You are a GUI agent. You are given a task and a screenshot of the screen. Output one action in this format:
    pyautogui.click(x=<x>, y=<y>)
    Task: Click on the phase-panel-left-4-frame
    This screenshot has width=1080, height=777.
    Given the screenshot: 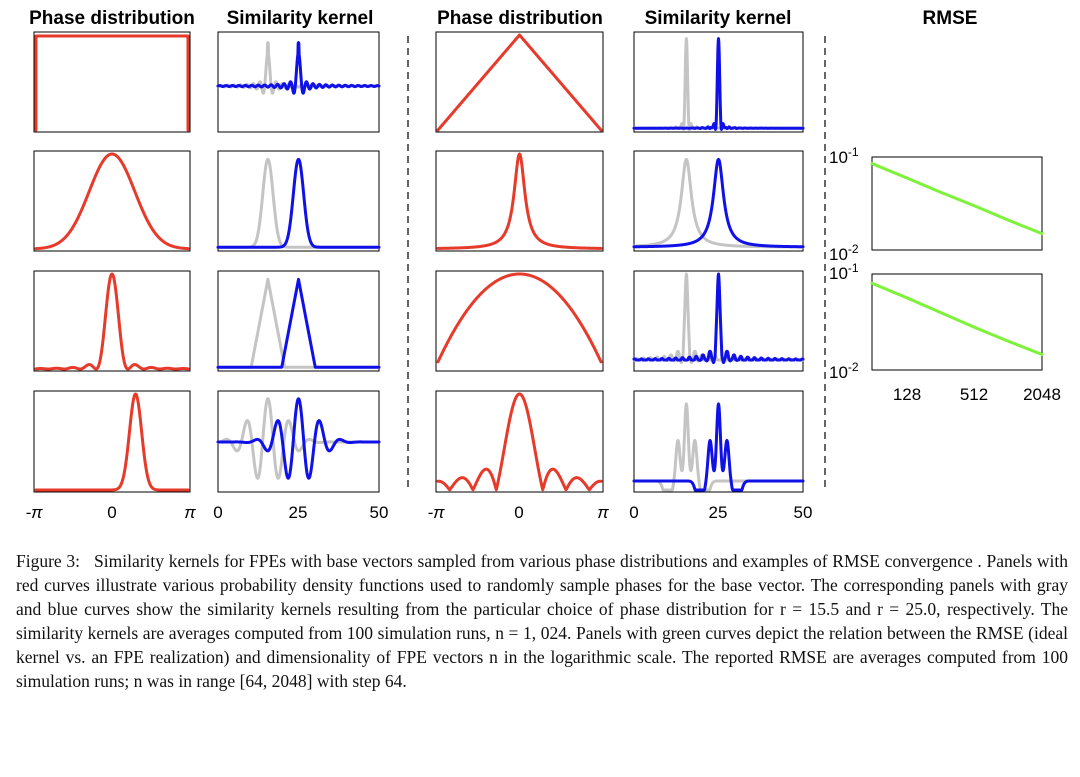 What is the action you would take?
    pyautogui.click(x=112, y=441)
    